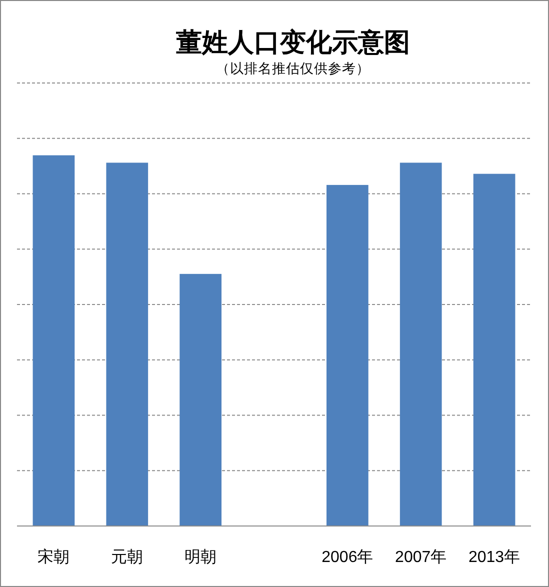 The width and height of the screenshot is (549, 587). Describe the element at coordinates (127, 557) in the screenshot. I see `x-tick-label: 元朝` at that location.